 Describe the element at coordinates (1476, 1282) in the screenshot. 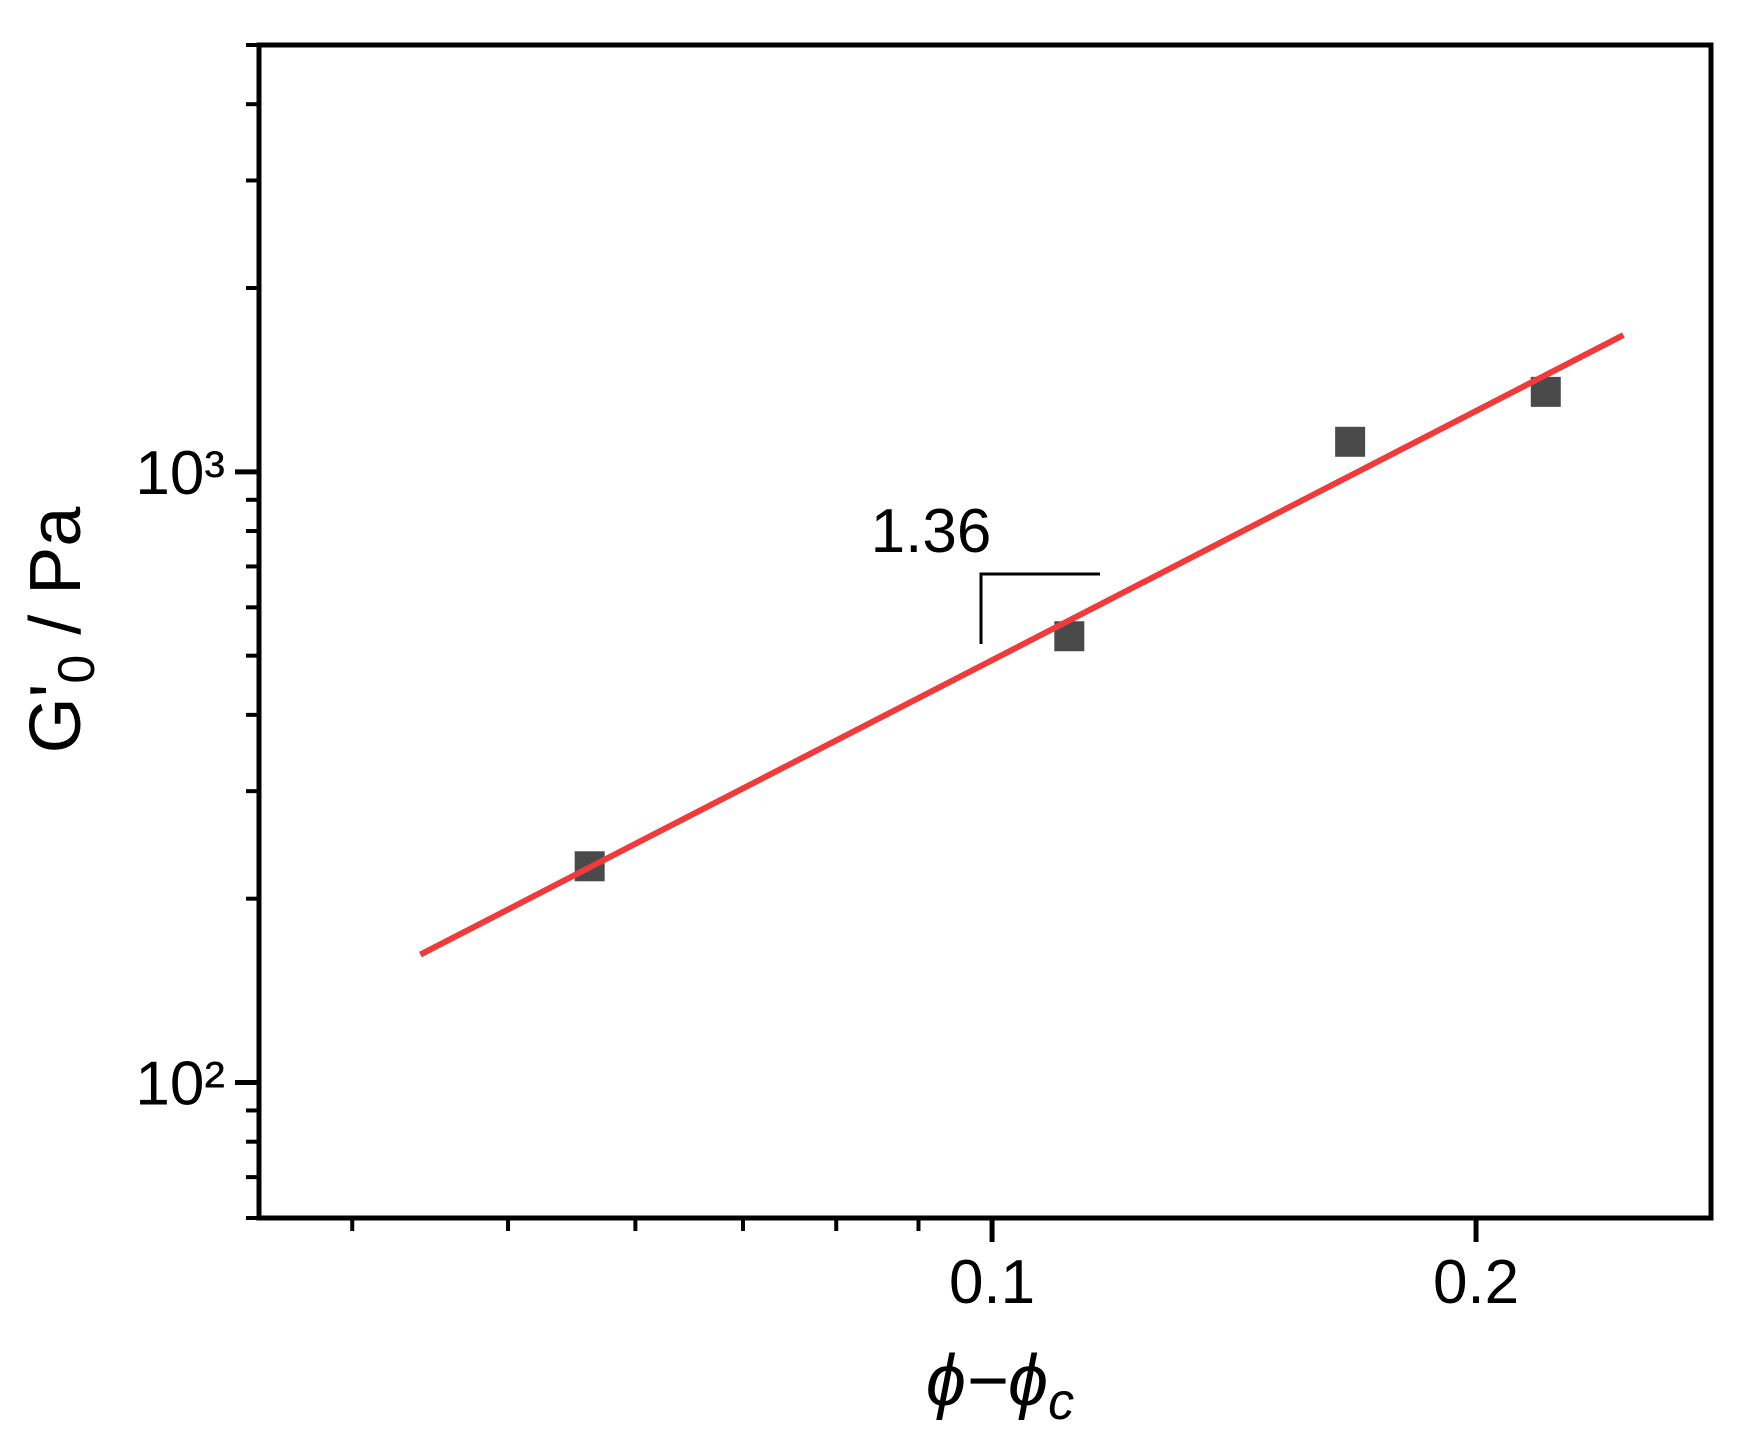

I see `x-tick-label: 0.2` at that location.